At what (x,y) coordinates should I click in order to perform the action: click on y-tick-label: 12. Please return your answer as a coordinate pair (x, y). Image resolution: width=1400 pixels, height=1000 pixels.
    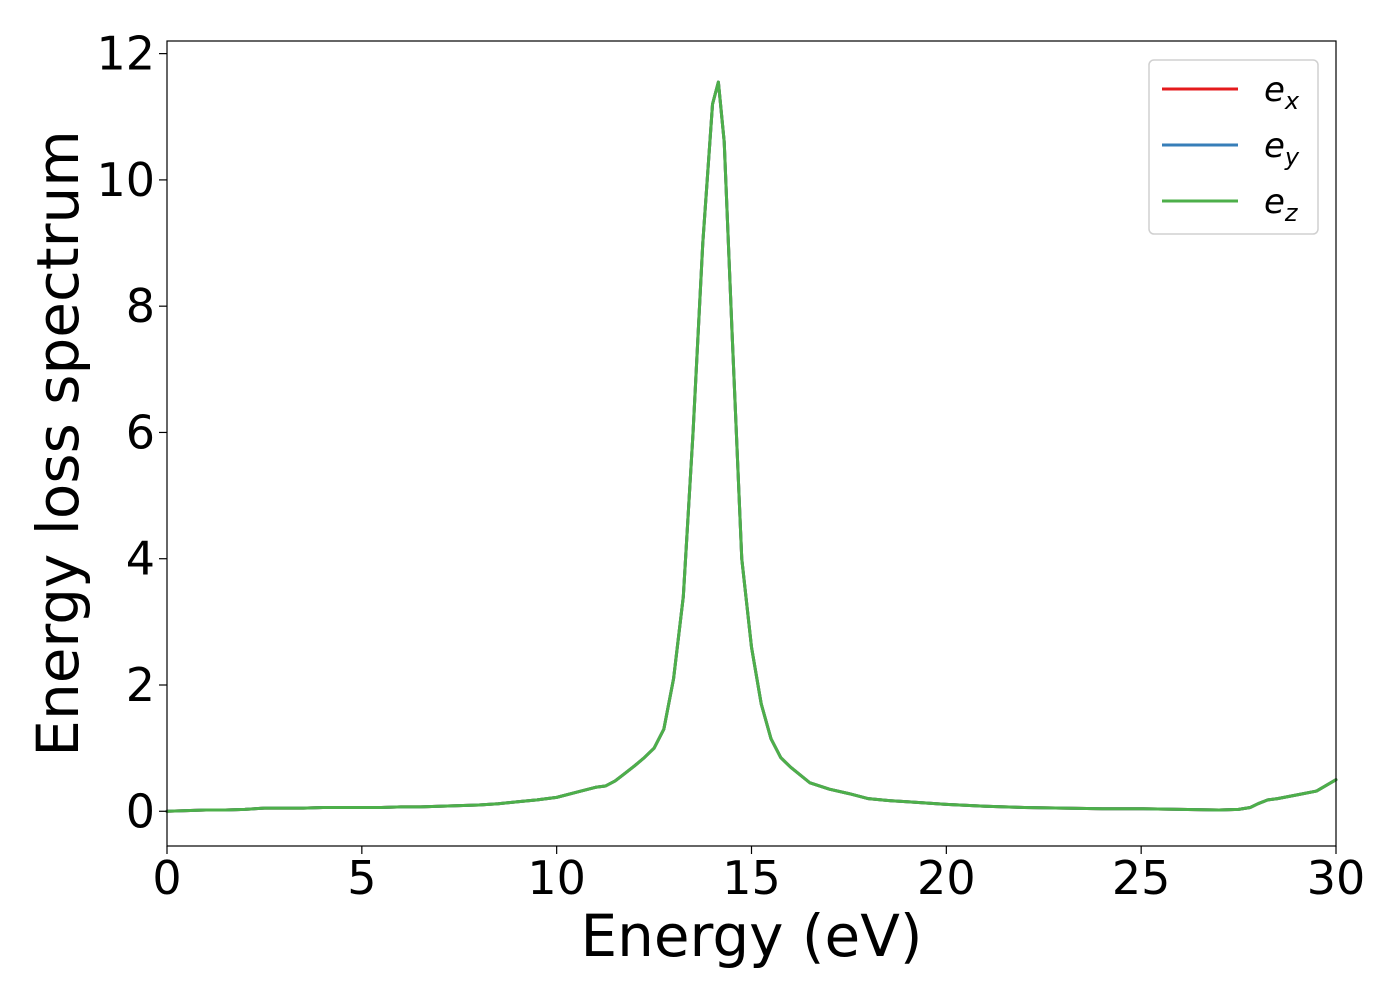
    Looking at the image, I should click on (125, 54).